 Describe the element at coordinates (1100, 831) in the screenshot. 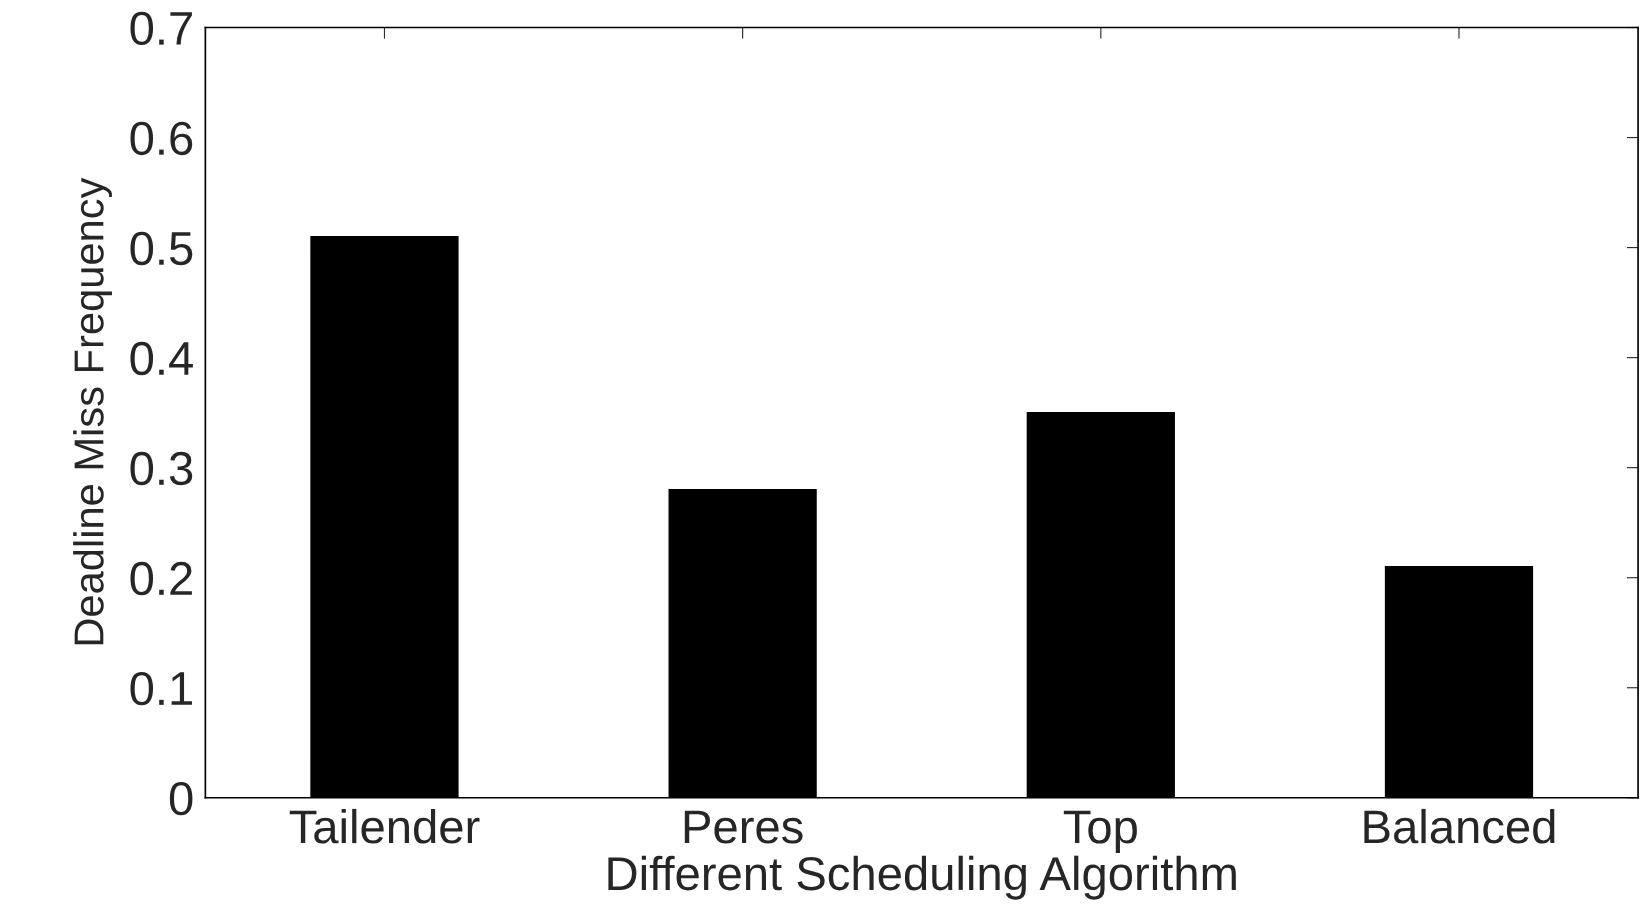

I see `x-tick-label: Top` at that location.